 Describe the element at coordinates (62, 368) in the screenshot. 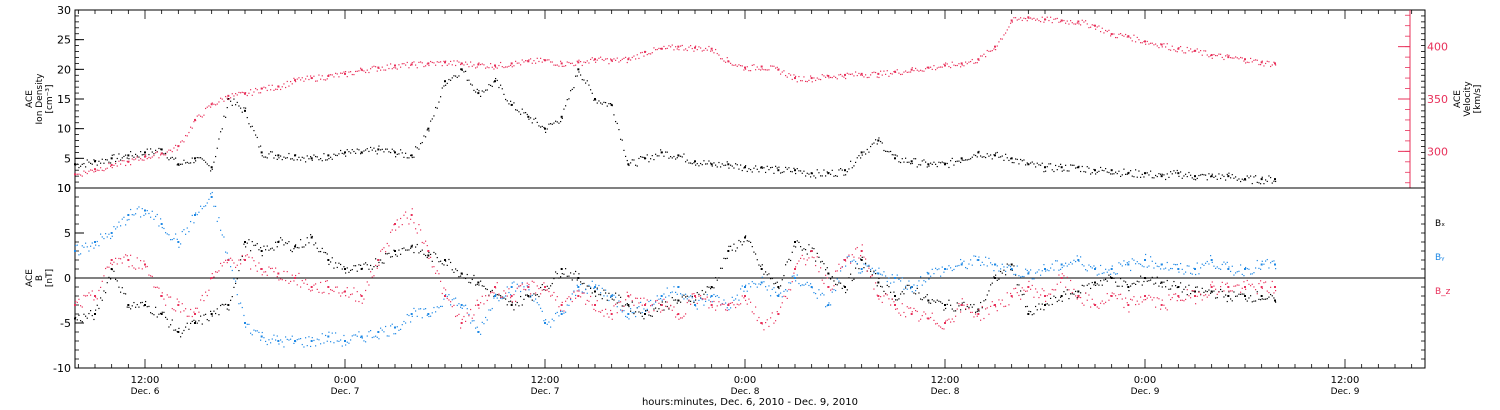

I see `left-tick-label: -10` at that location.